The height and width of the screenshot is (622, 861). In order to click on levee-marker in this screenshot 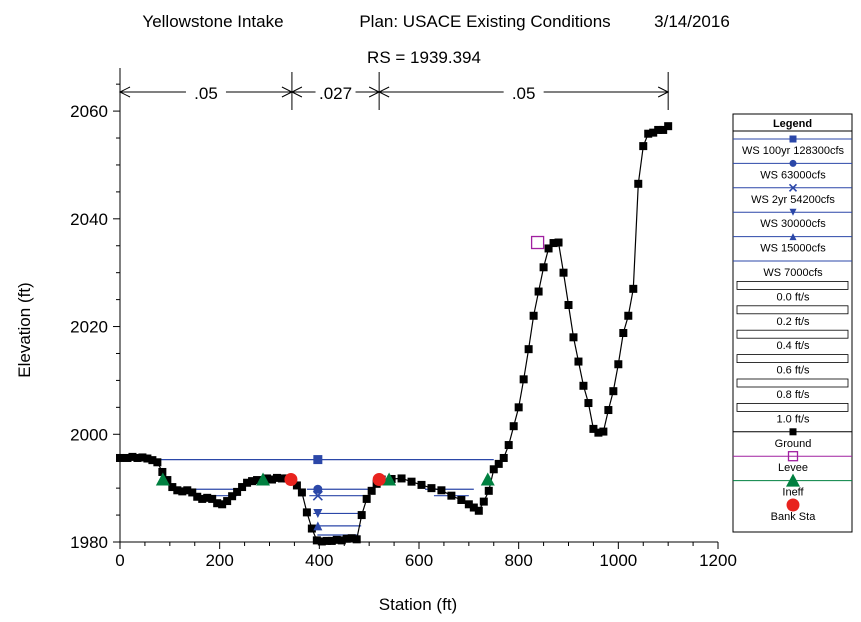, I will do `click(537, 242)`.